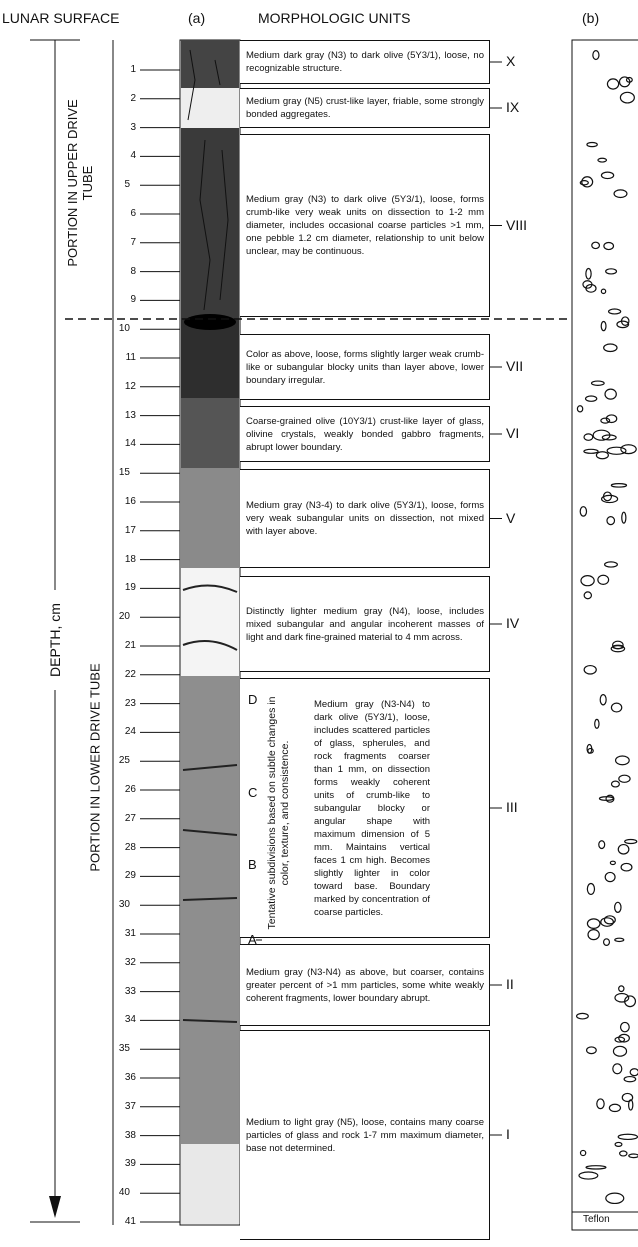 Image resolution: width=638 pixels, height=1247 pixels. I want to click on depth-tick-label: 28, so click(130, 847).